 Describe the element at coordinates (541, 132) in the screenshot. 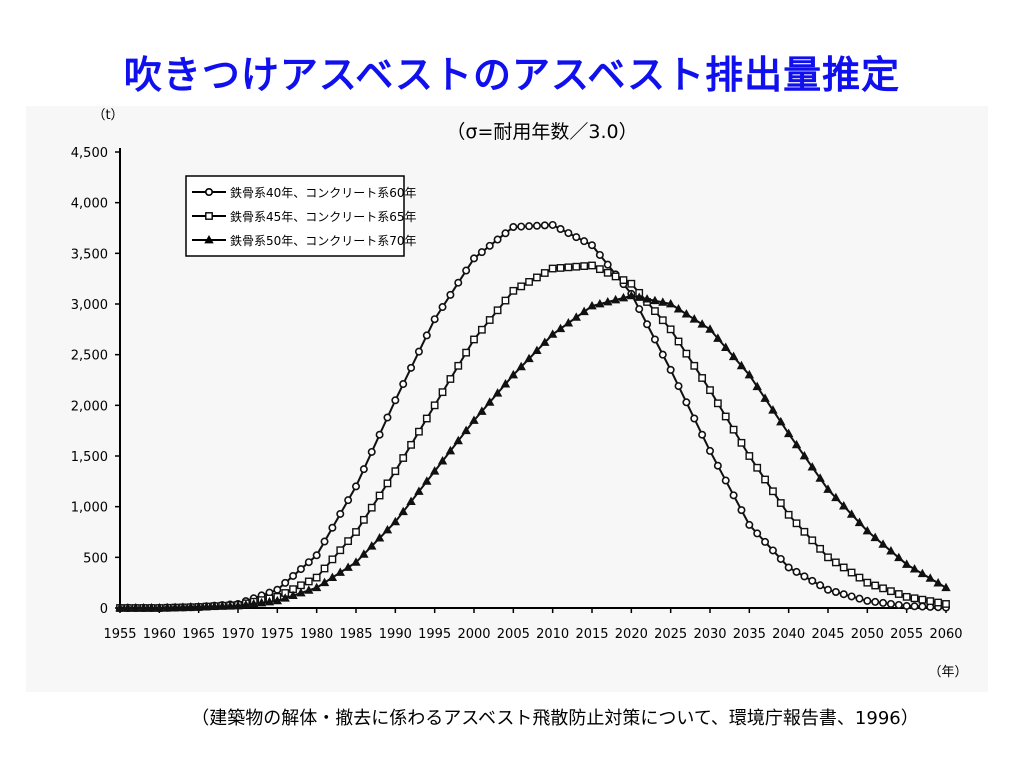

I see `chart-subtitle: （σ=耐用年数／3.0）` at that location.